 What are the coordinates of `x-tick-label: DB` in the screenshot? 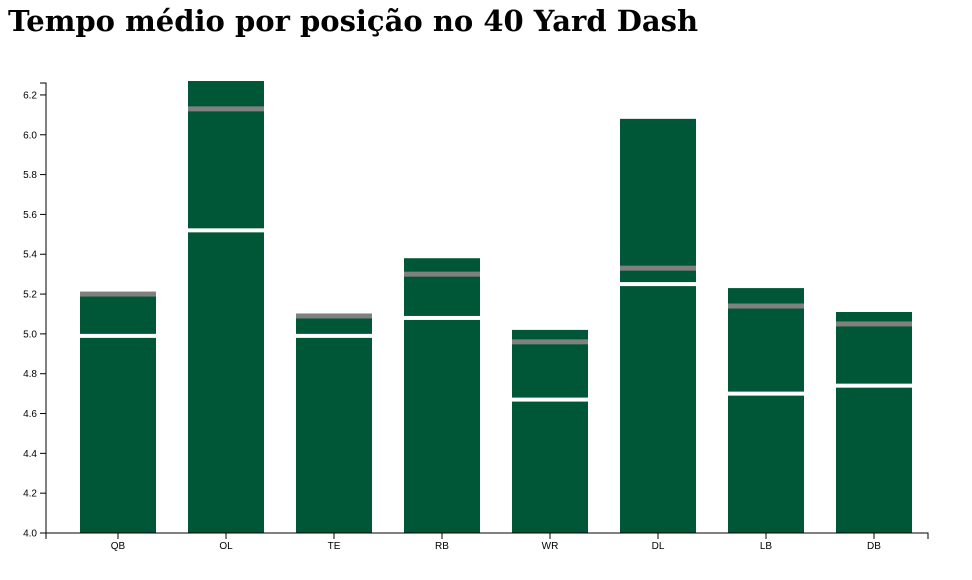 It's located at (874, 546).